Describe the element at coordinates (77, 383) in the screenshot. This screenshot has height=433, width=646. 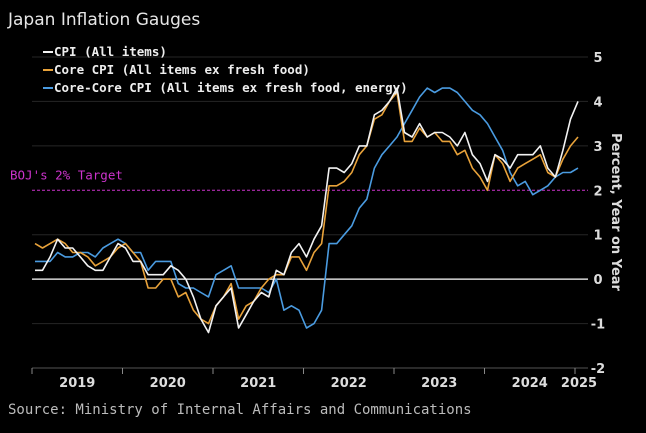
I see `x-tick-label: 2019` at that location.